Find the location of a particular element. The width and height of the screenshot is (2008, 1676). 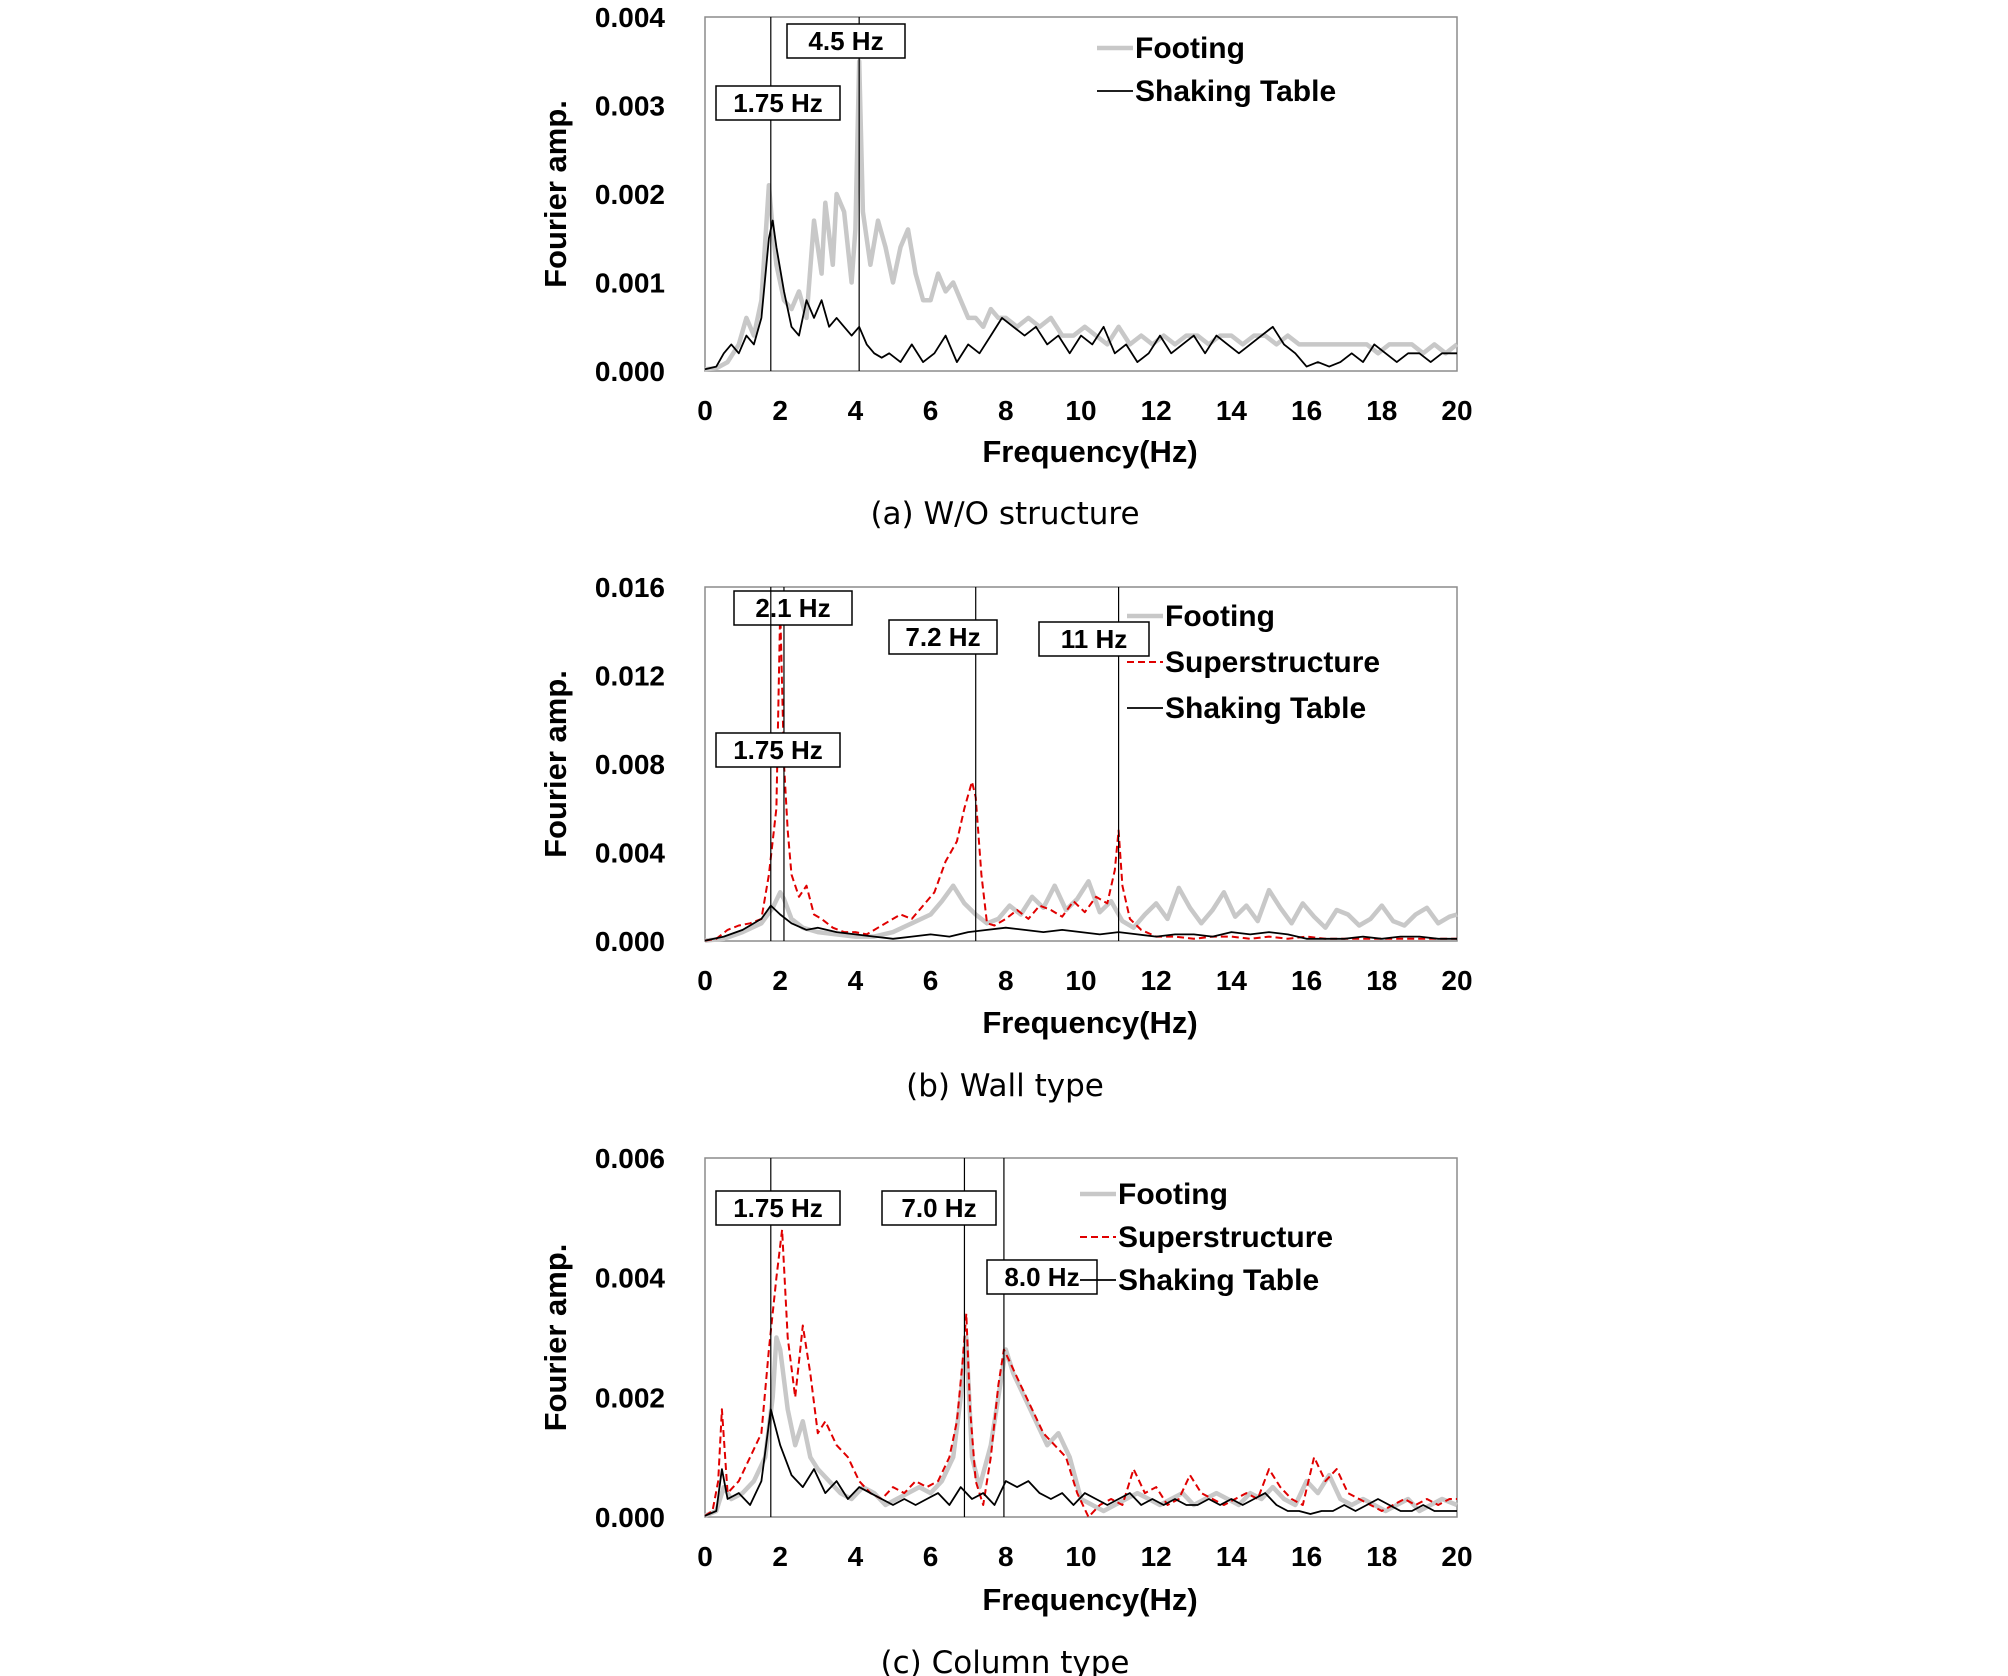

annotation-label: 4.5 Hz is located at coordinates (845, 41).